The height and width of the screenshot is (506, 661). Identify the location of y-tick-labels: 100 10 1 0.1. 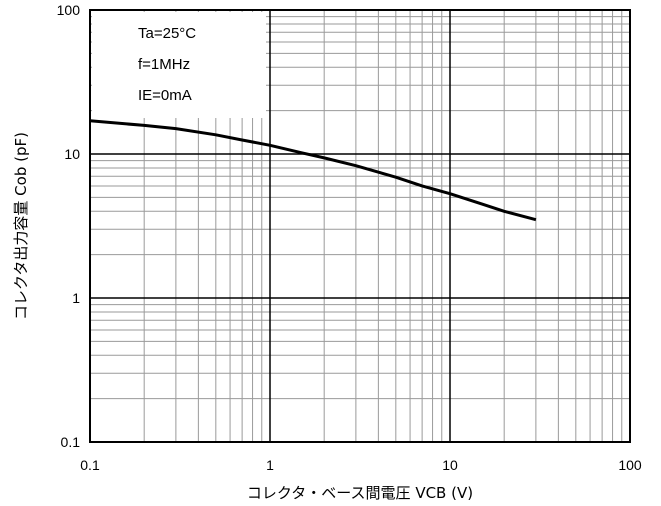
(69, 226).